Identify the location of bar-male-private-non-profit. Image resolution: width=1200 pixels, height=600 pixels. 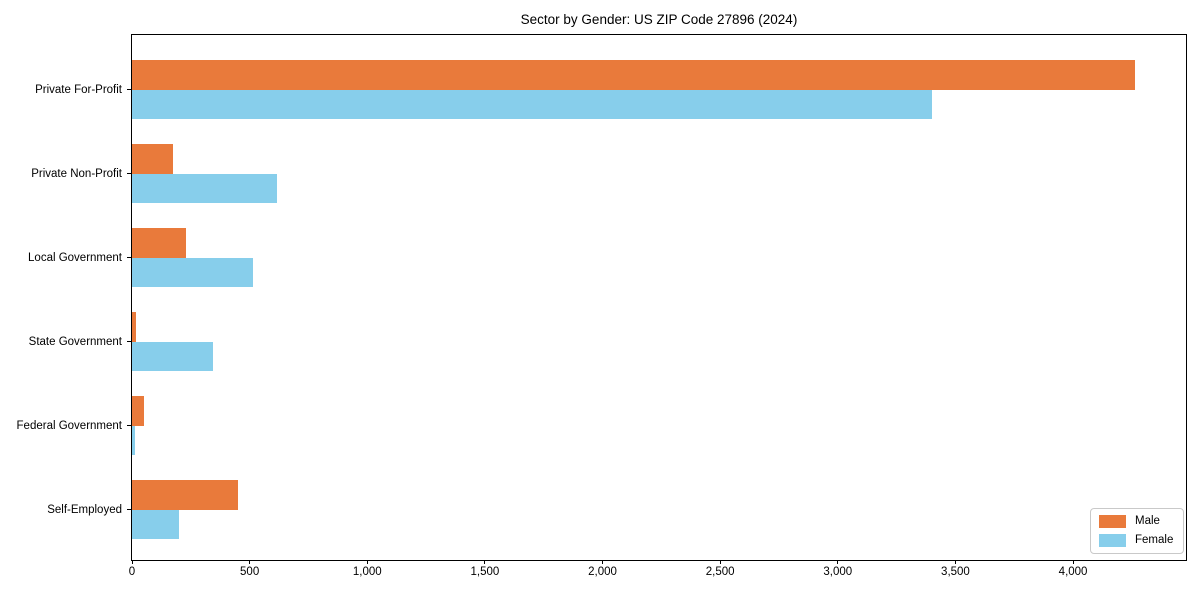
(153, 159).